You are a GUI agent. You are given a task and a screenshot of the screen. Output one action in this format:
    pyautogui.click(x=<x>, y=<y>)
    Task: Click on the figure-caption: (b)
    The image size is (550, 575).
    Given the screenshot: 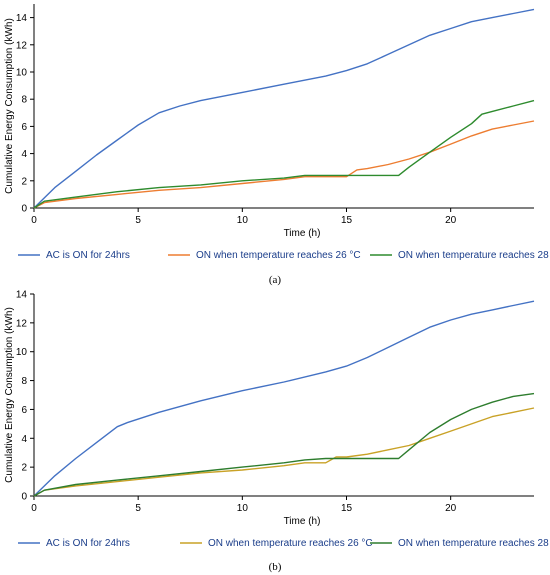 What is the action you would take?
    pyautogui.click(x=275, y=567)
    